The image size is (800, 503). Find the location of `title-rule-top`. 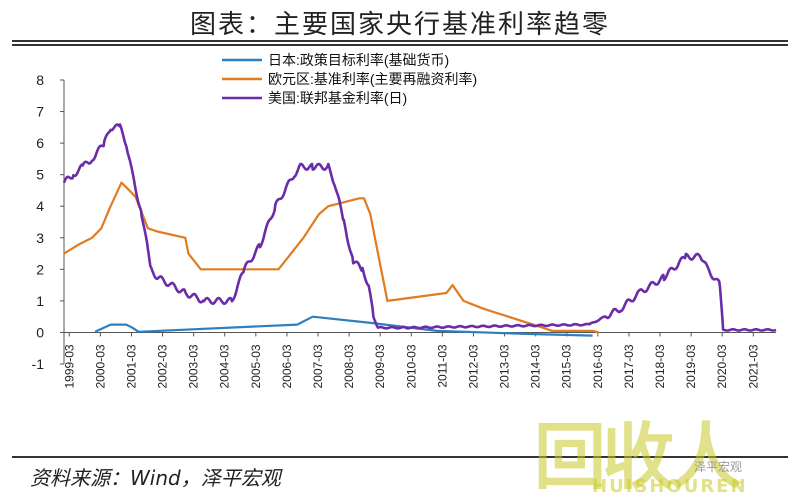

title-rule-top is located at coordinates (400, 41).